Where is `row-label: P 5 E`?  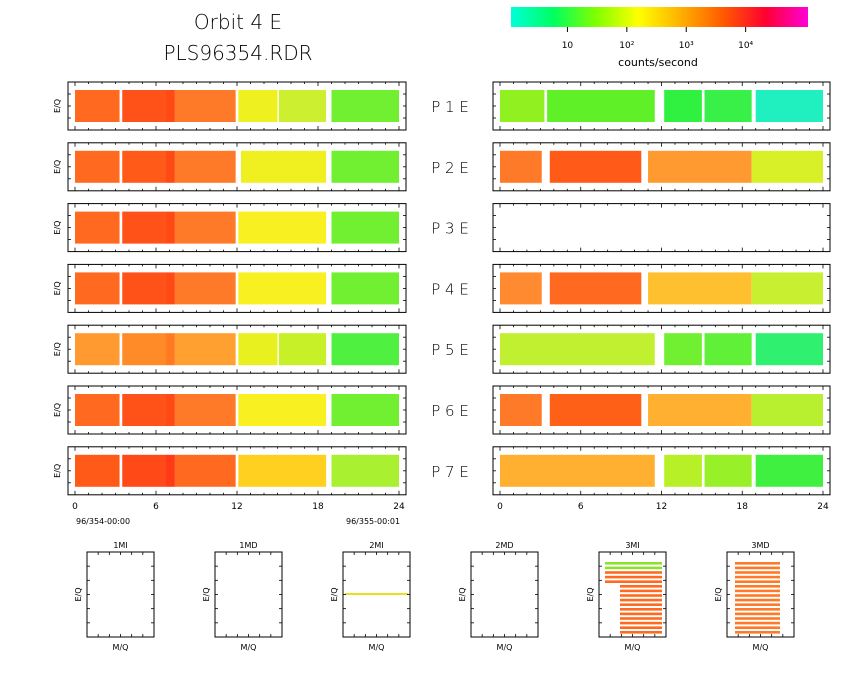 row-label: P 5 E is located at coordinates (450, 350).